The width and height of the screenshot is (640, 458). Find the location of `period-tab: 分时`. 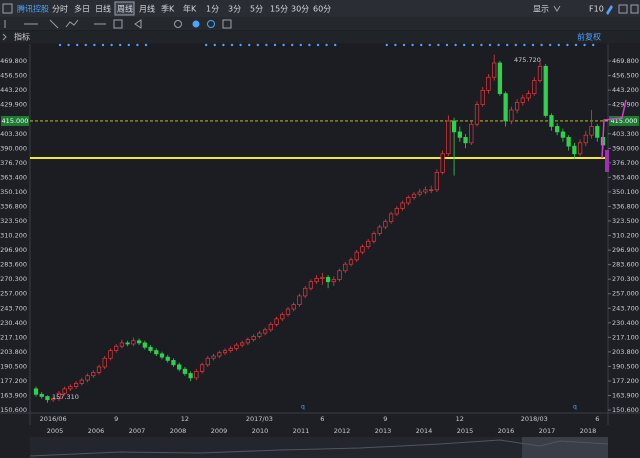

period-tab: 分时 is located at coordinates (60, 9).